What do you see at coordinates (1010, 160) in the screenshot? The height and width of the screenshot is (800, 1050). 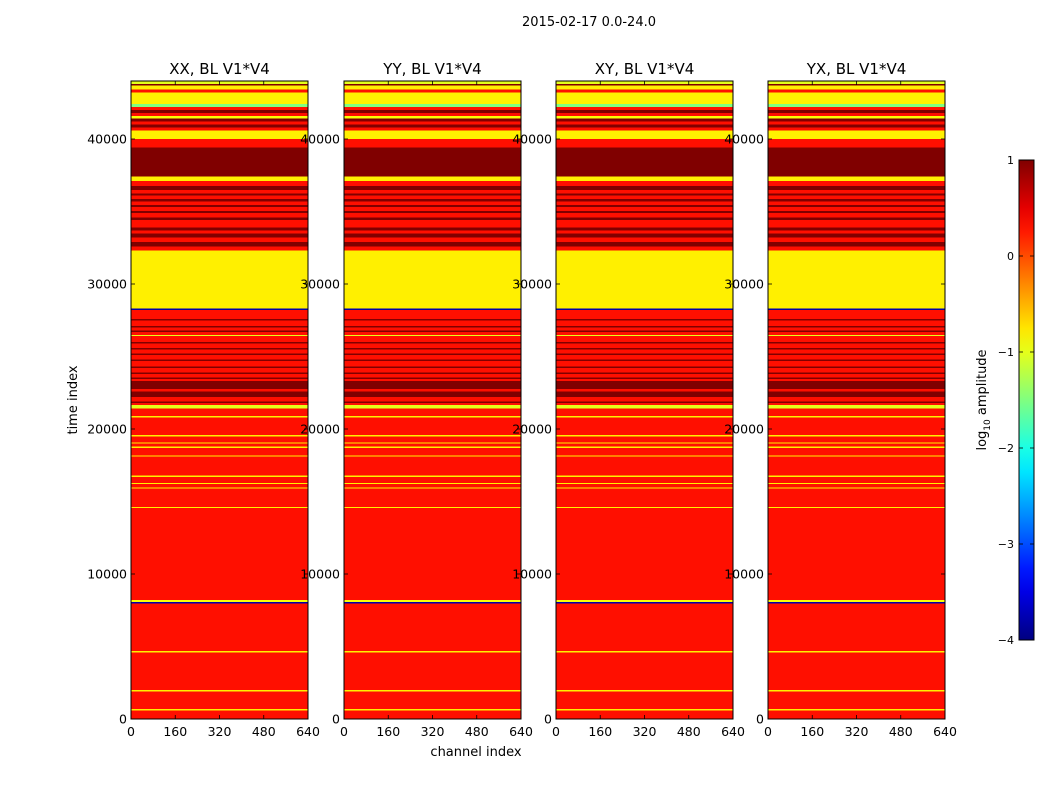 I see `colorbar-tick-label: 1` at bounding box center [1010, 160].